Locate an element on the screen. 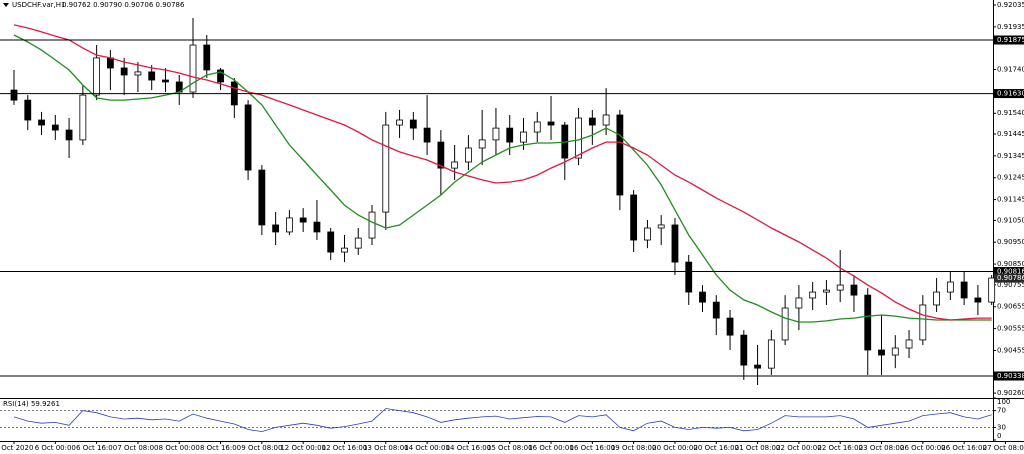 Image resolution: width=1024 pixels, height=454 pixels. x-tick-label: 21 Oct 08:00 is located at coordinates (758, 448).